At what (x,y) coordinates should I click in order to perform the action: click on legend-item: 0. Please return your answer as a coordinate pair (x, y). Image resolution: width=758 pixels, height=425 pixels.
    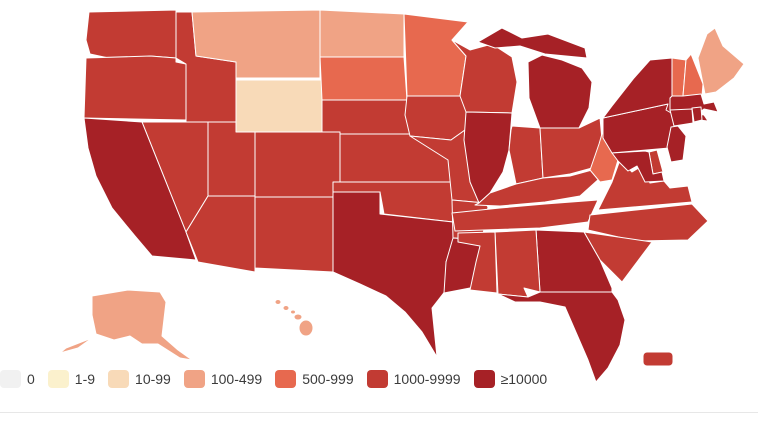
    Looking at the image, I should click on (24, 379).